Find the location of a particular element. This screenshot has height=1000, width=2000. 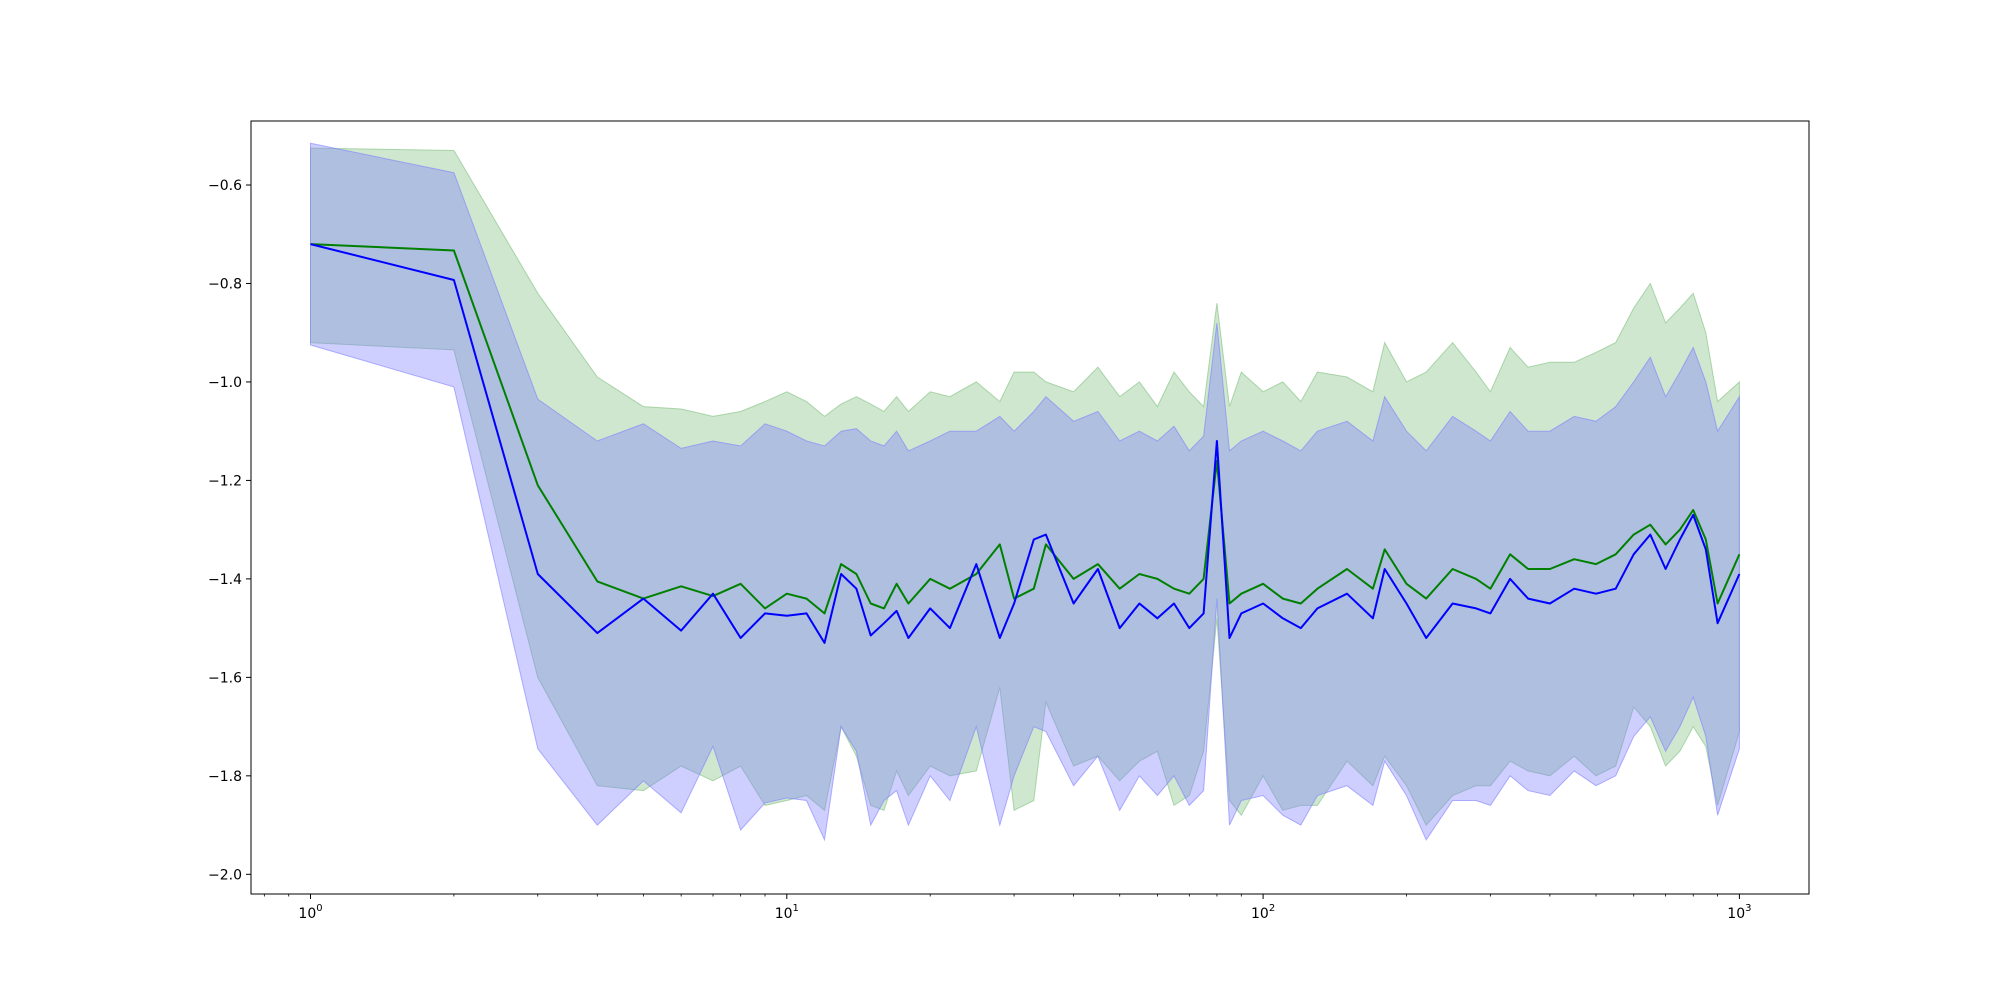

x-tick-label: 10³ is located at coordinates (1739, 912).